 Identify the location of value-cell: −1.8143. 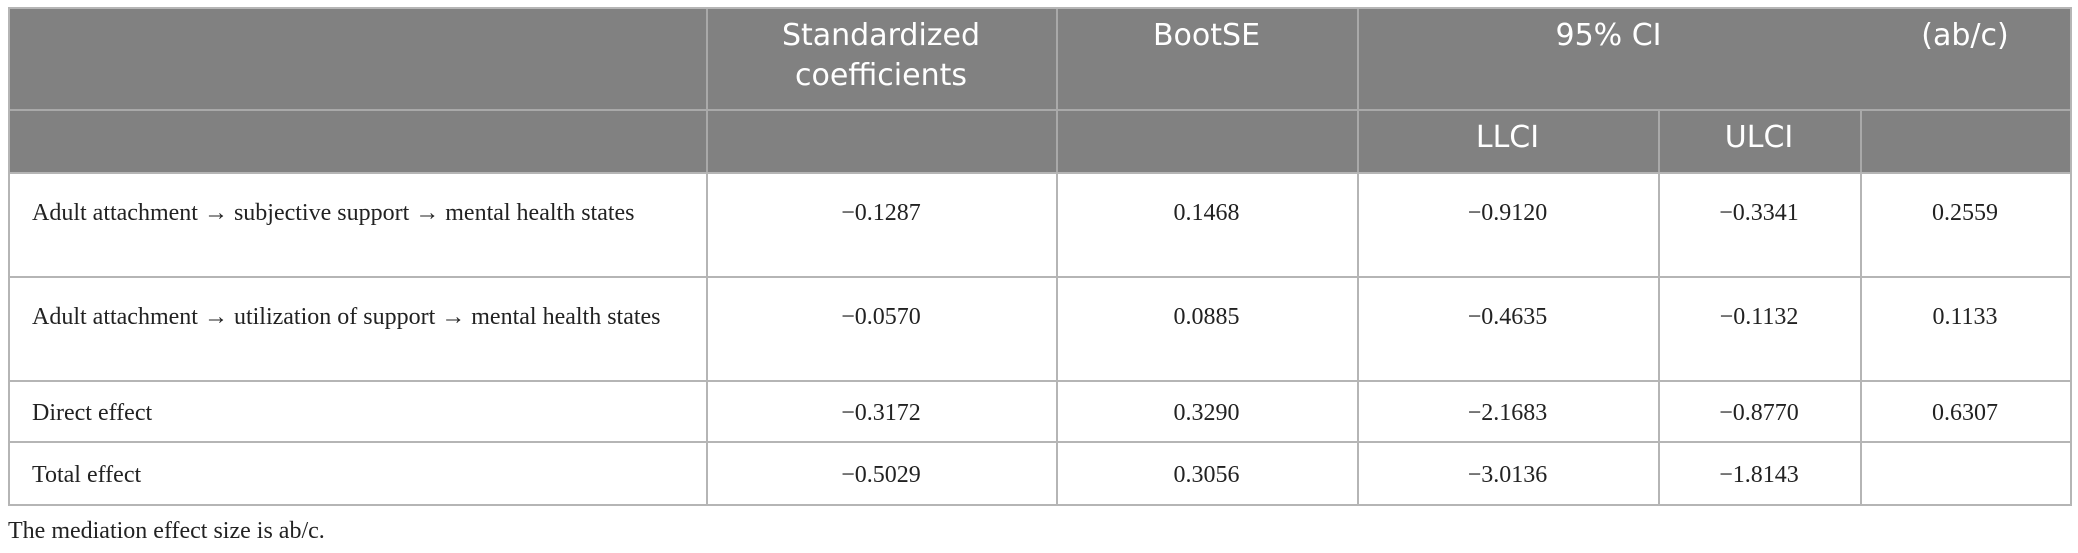
(1759, 474).